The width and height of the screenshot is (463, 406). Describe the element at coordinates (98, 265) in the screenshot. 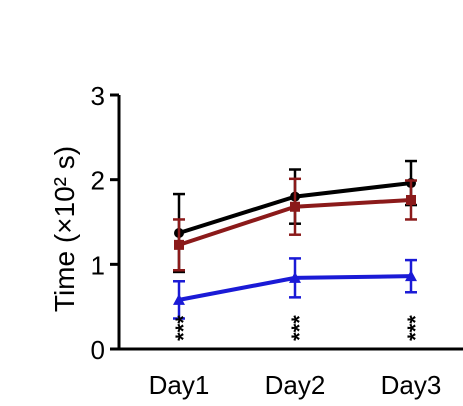

I see `y-tick-label: 1` at that location.